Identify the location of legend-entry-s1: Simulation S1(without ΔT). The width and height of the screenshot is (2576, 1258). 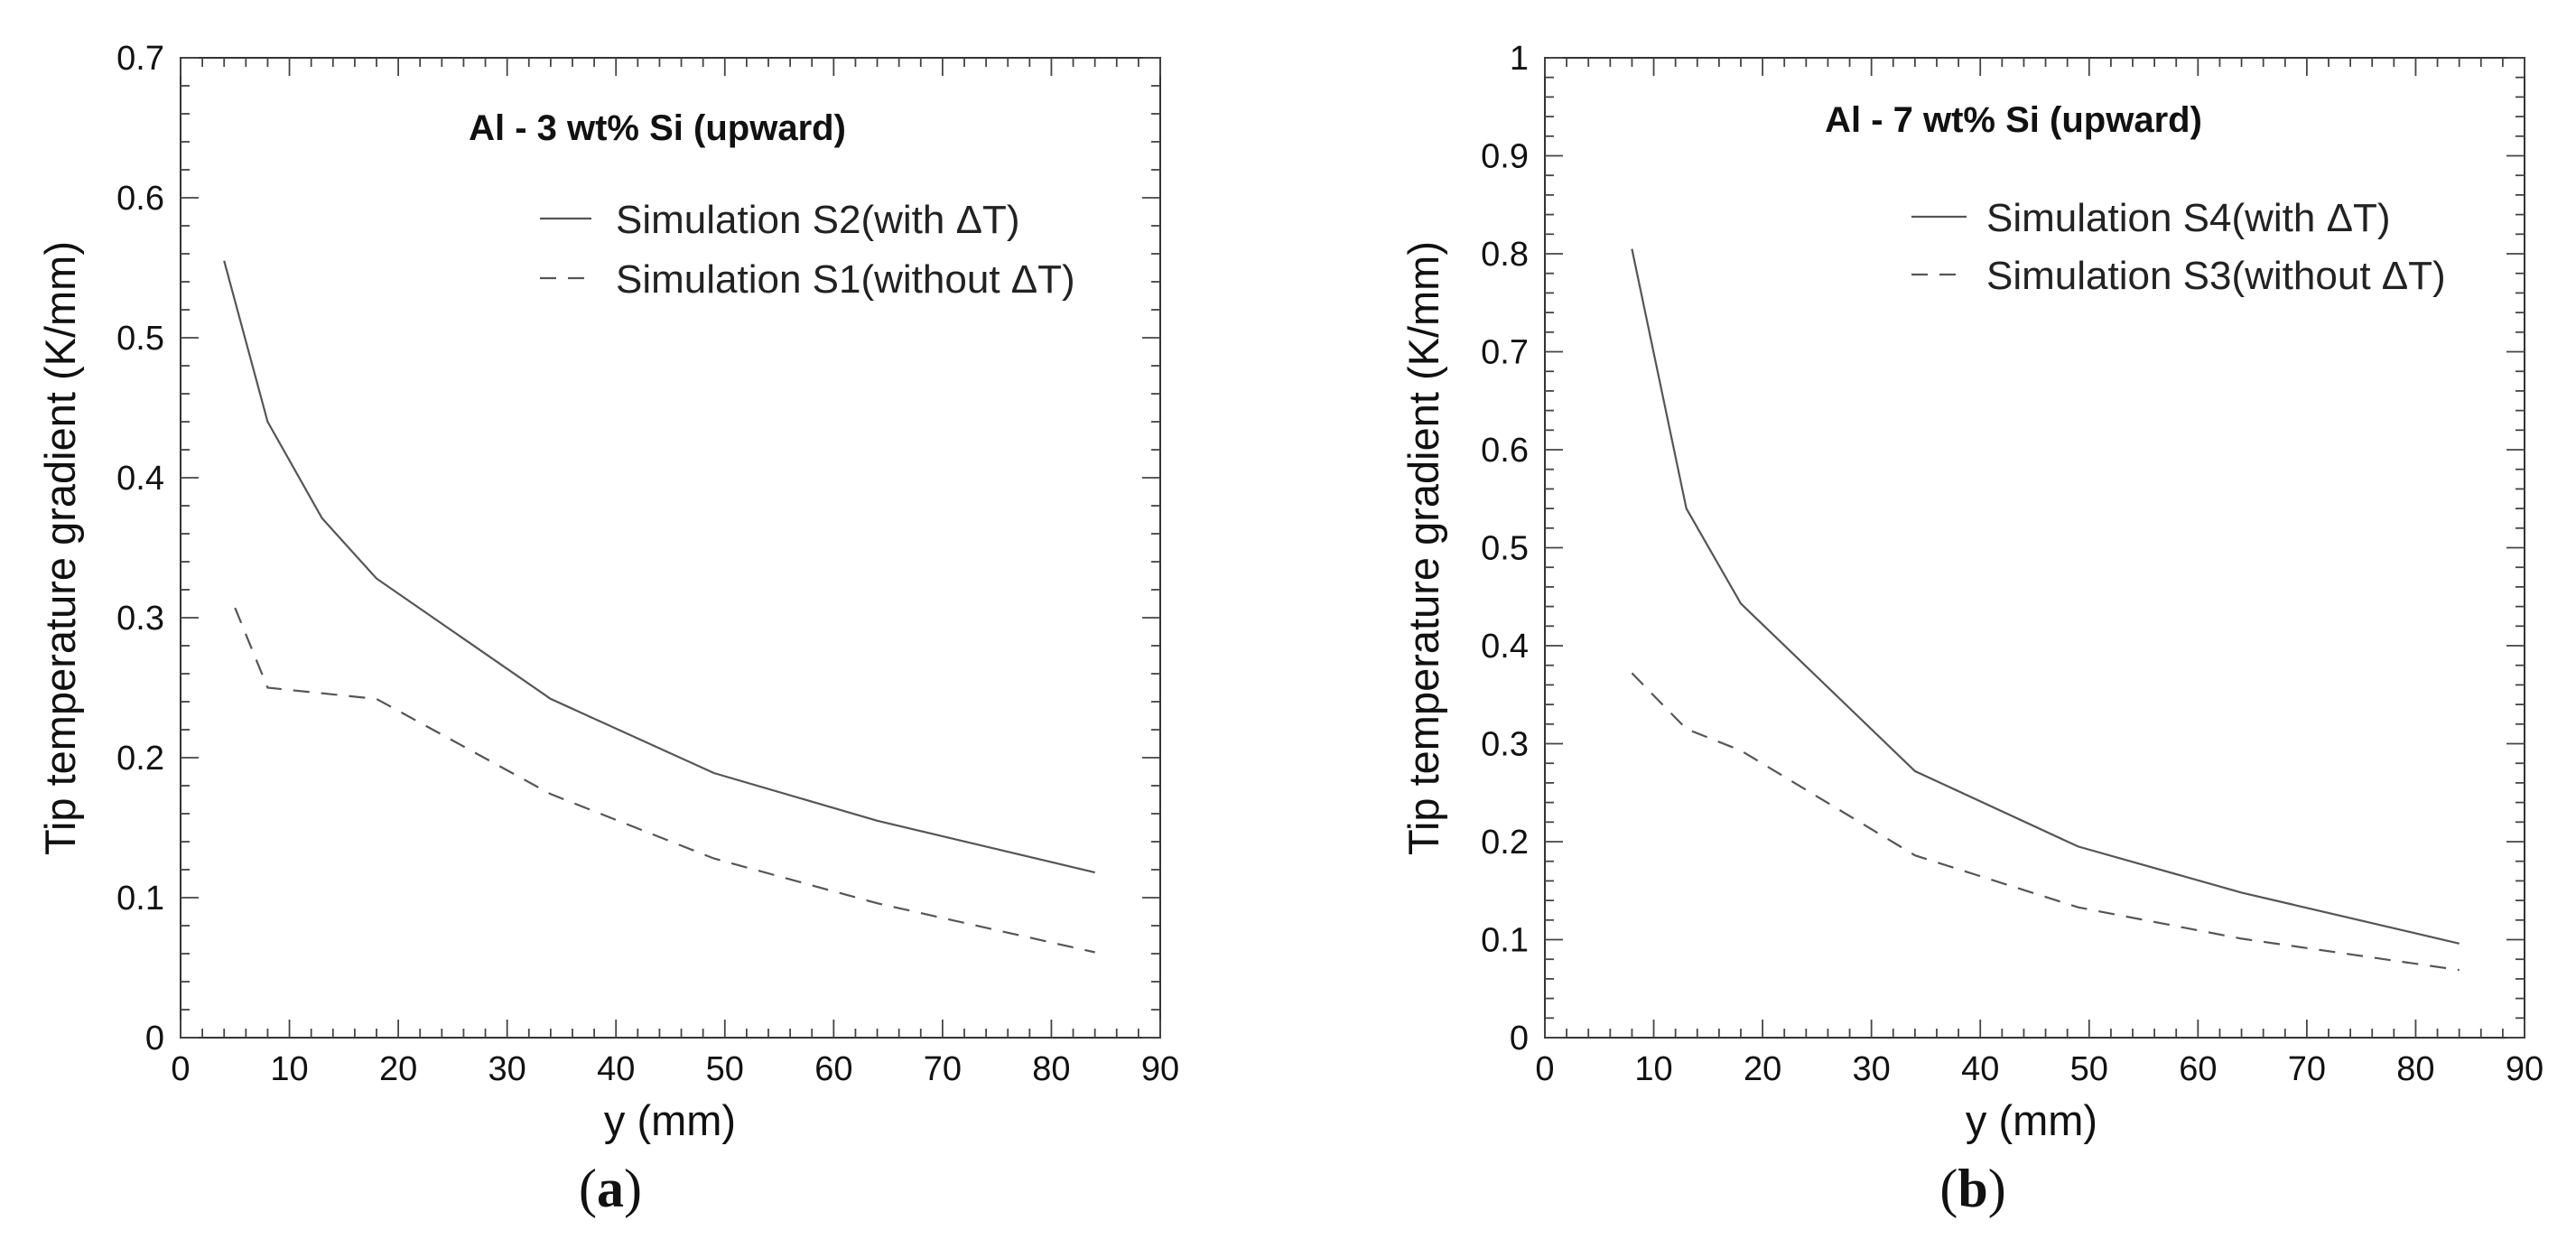
(845, 279).